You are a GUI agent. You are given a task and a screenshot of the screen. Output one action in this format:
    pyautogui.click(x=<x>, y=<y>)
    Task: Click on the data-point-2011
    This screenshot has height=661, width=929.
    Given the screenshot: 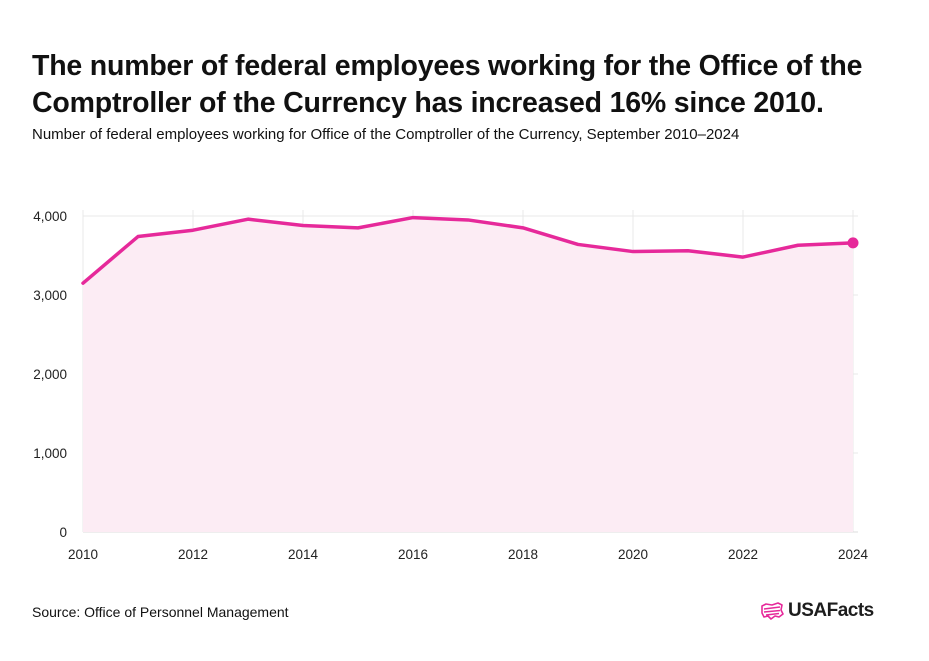 What is the action you would take?
    pyautogui.click(x=138, y=237)
    